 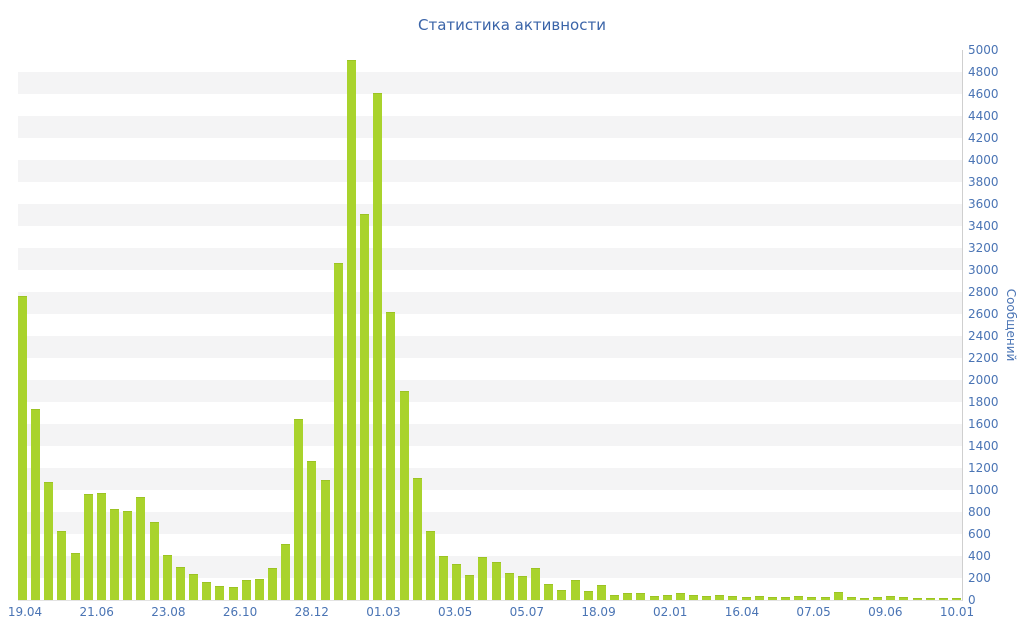 I want to click on y-tick-label: 4200, so click(x=983, y=138).